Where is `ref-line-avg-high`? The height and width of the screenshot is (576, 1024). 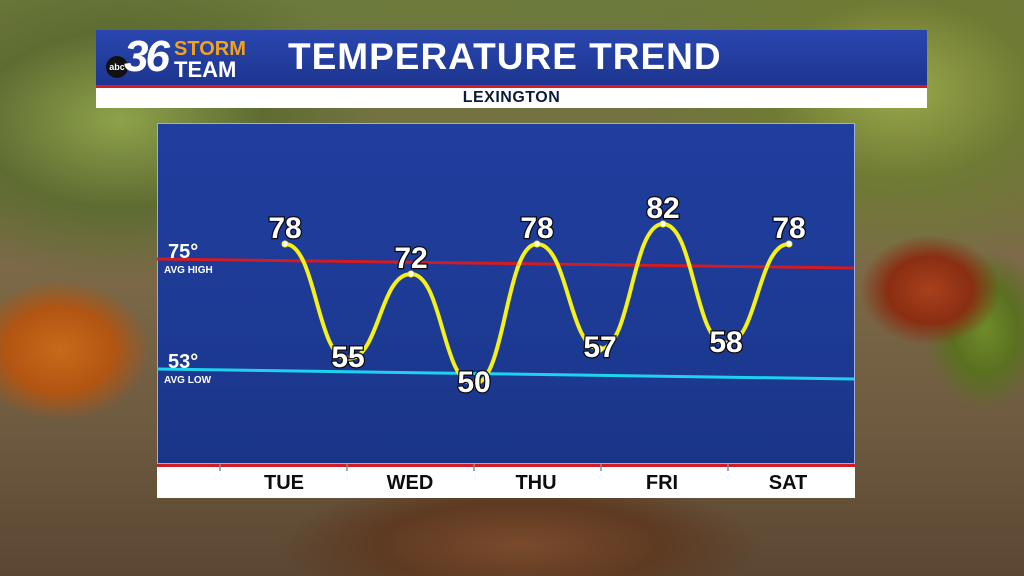 ref-line-avg-high is located at coordinates (505, 263).